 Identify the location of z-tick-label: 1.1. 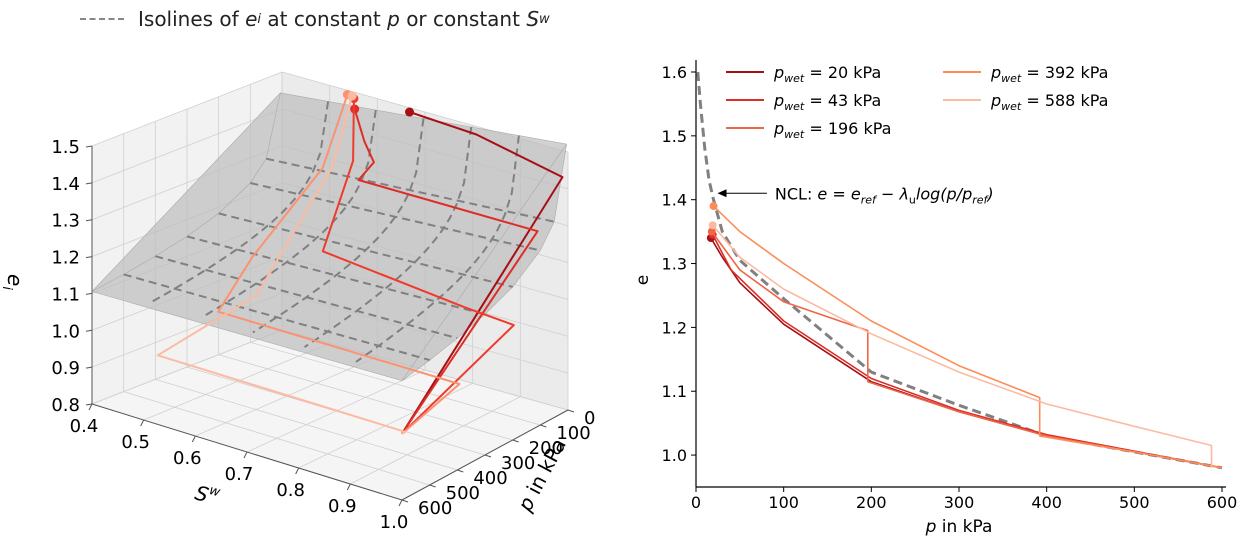
(65, 294).